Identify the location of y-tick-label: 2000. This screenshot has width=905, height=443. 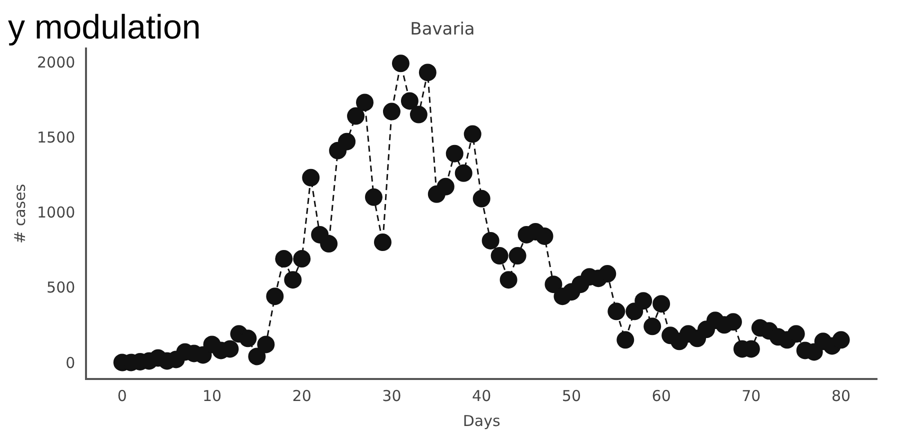
(56, 62).